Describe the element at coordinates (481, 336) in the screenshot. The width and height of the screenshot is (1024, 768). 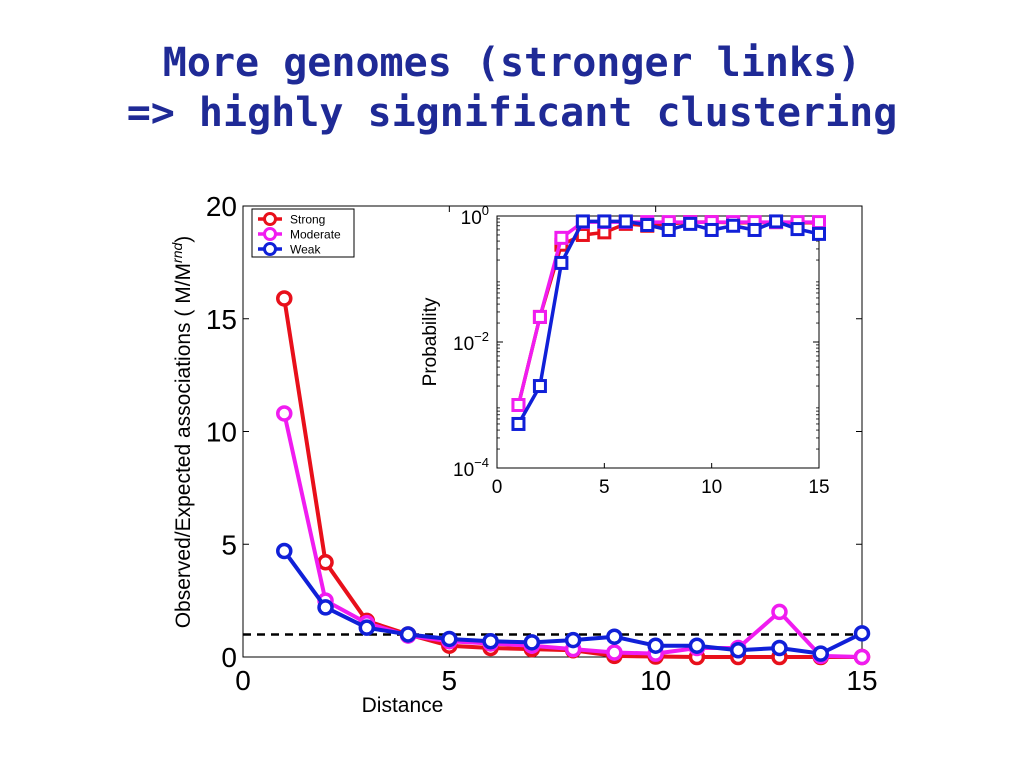
I see `inset-y-tick-exponent: −2` at that location.